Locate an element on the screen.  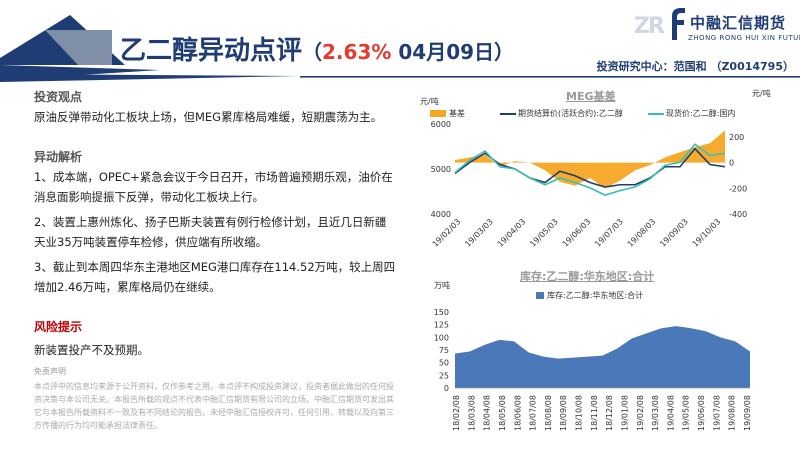
view-heading: 投资观点 is located at coordinates (58, 97).